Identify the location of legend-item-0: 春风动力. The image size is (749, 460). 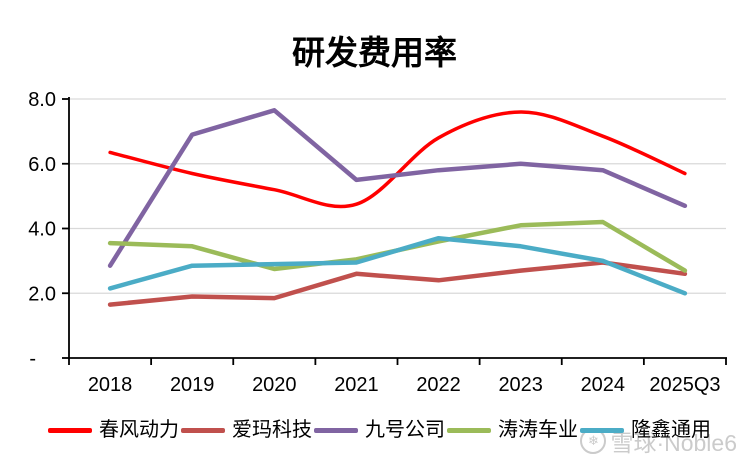
(114, 430).